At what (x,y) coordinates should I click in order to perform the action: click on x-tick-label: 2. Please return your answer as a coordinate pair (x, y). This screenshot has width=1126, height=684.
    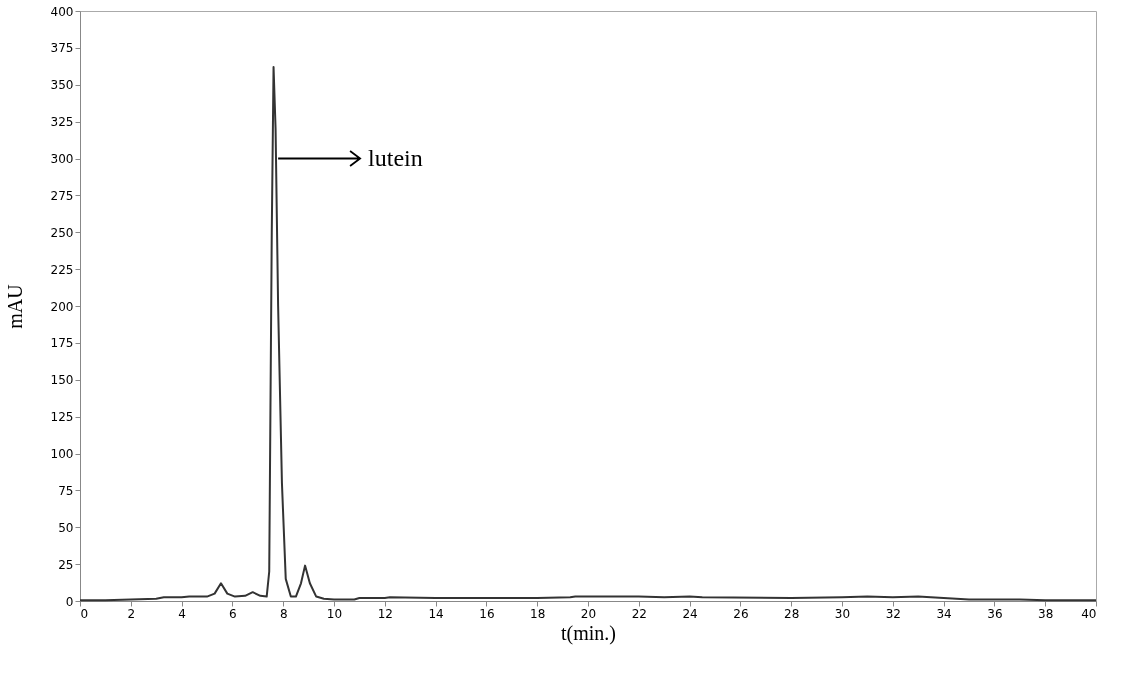
    Looking at the image, I should click on (131, 613).